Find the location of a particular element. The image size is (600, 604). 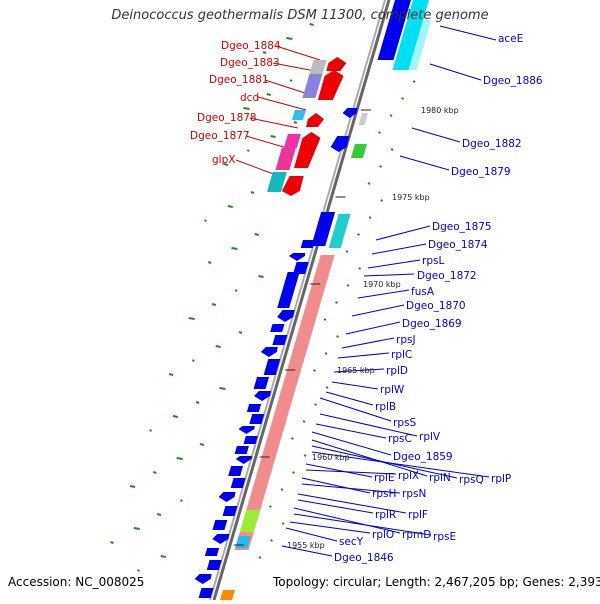

gene-label-rplc: rplC is located at coordinates (402, 355).